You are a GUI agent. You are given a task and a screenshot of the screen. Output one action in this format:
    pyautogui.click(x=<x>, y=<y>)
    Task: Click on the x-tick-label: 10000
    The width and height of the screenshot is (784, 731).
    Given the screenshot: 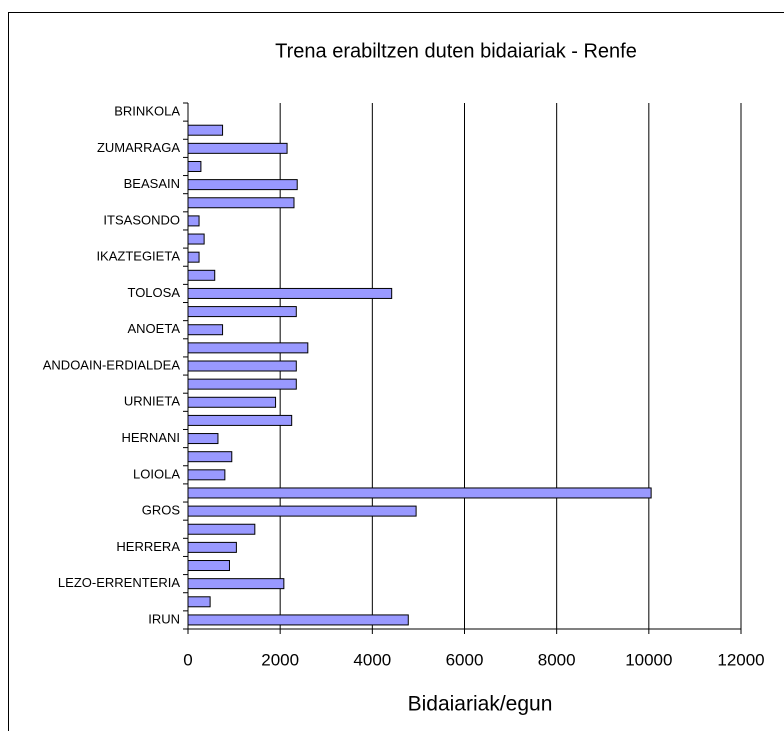 What is the action you would take?
    pyautogui.click(x=648, y=659)
    